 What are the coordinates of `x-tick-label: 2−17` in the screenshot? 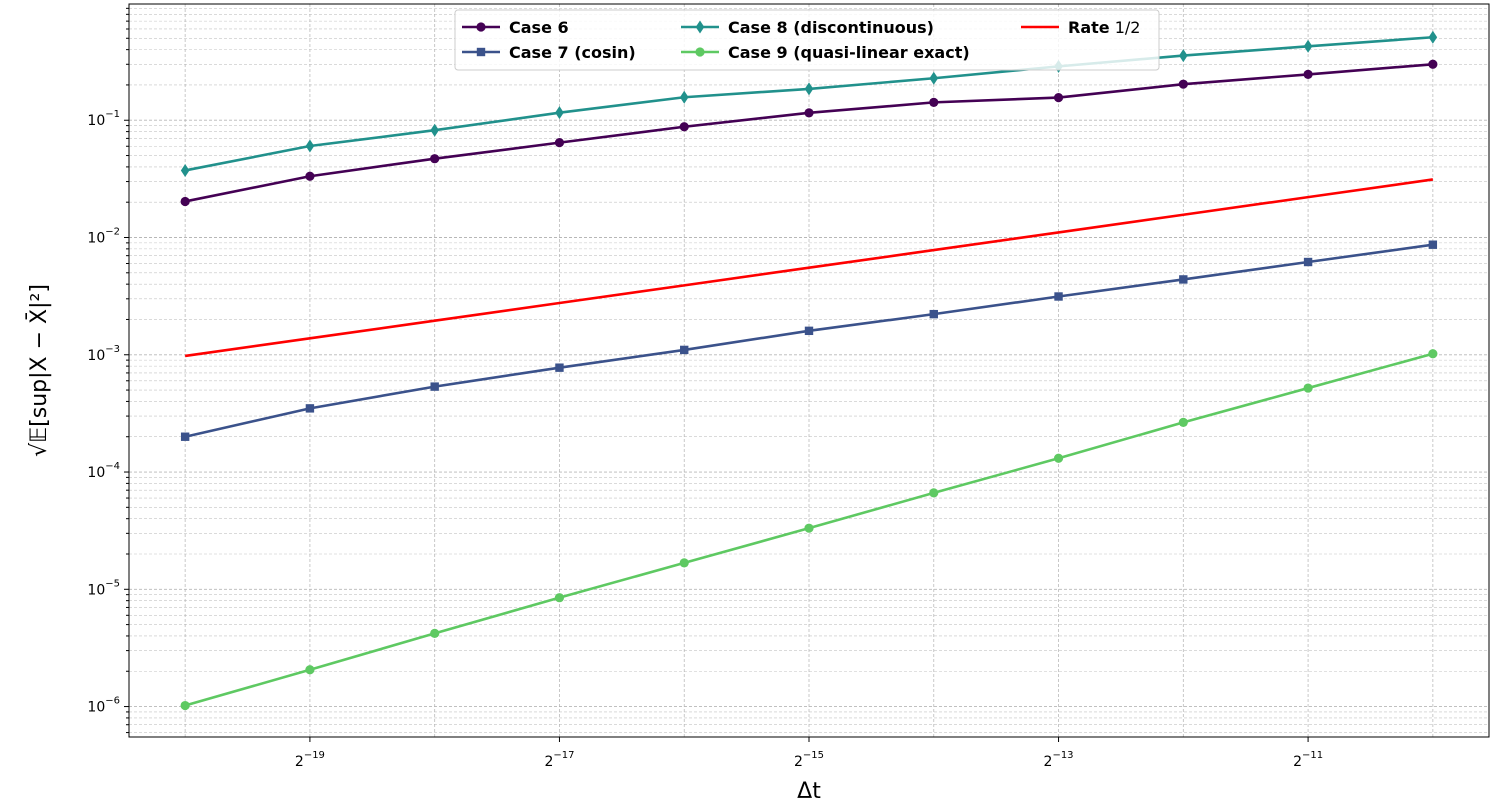 It's located at (559, 760).